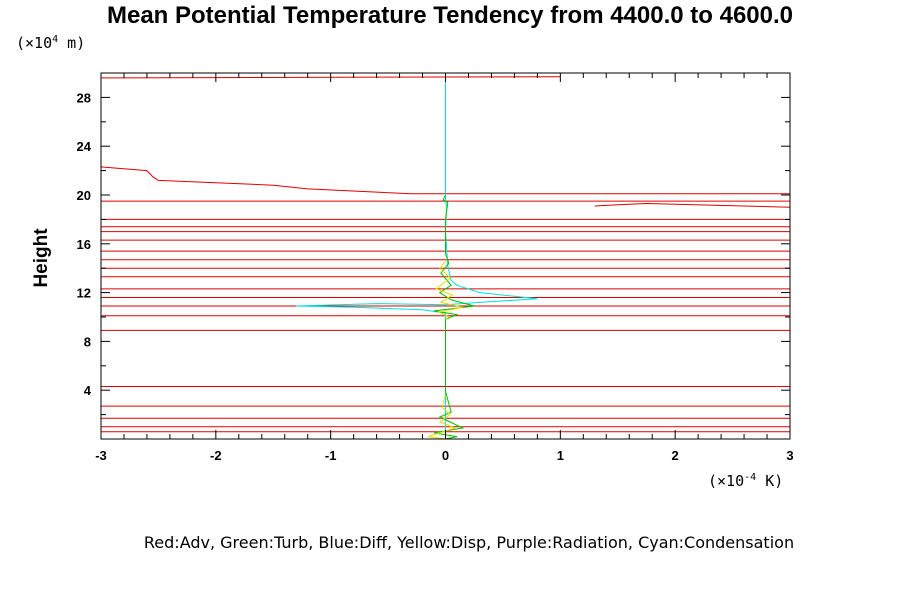 The image size is (900, 600). What do you see at coordinates (34, 43) in the screenshot?
I see `y-unit-prefix: (×10` at bounding box center [34, 43].